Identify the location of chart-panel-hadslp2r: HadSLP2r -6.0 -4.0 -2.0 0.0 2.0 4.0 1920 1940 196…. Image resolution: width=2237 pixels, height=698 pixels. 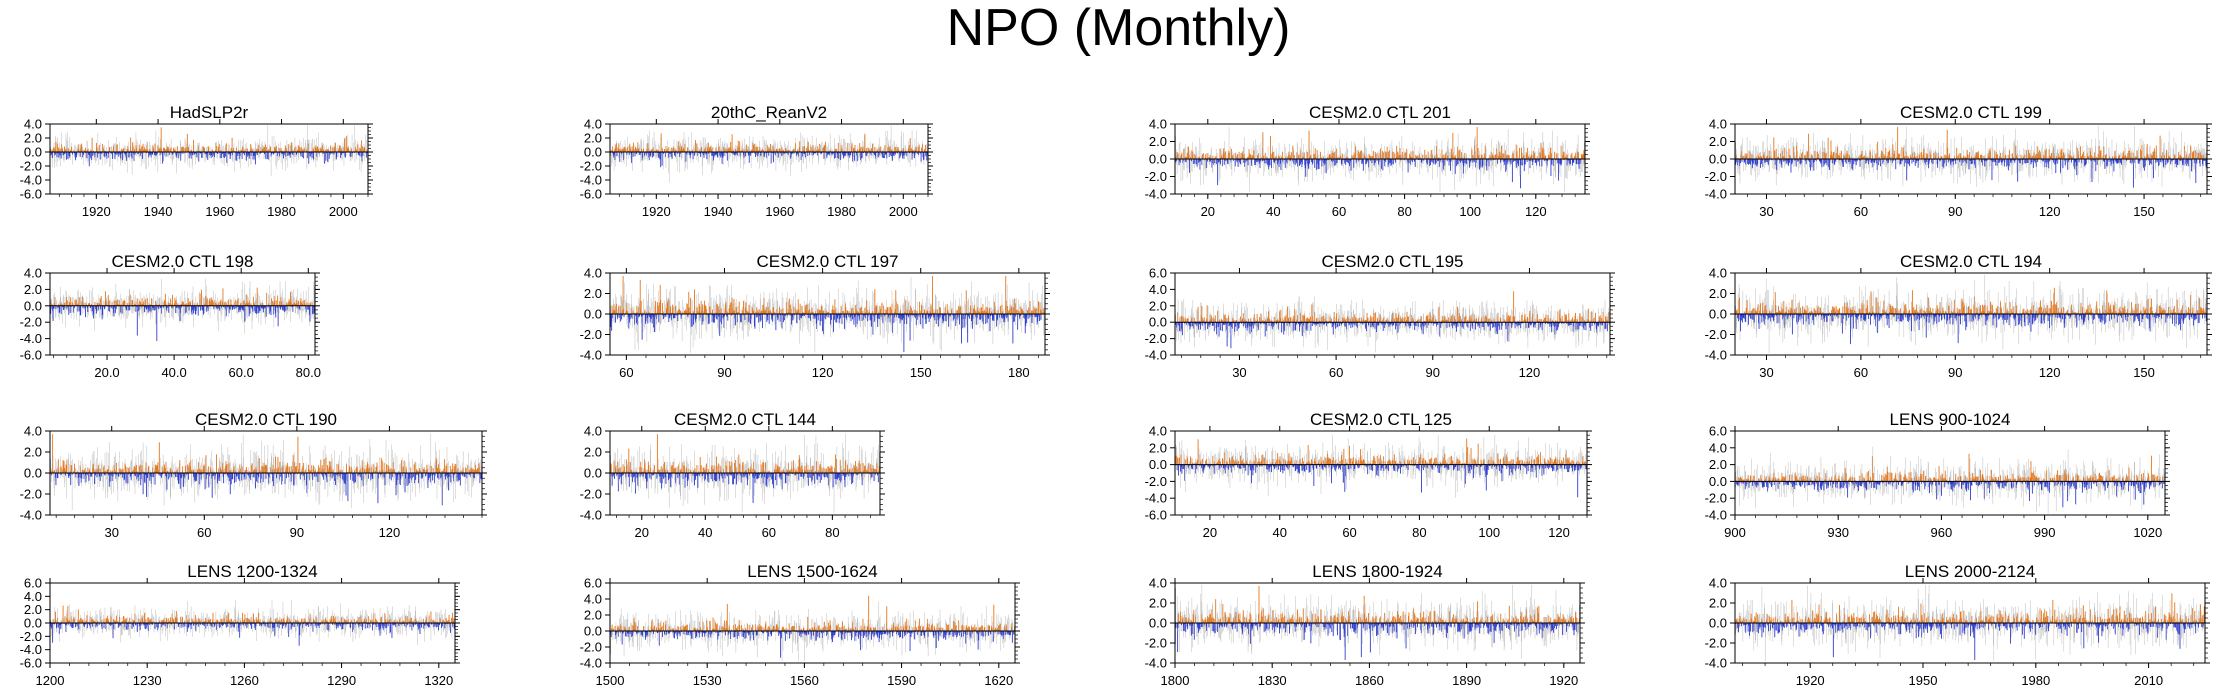
(190, 147).